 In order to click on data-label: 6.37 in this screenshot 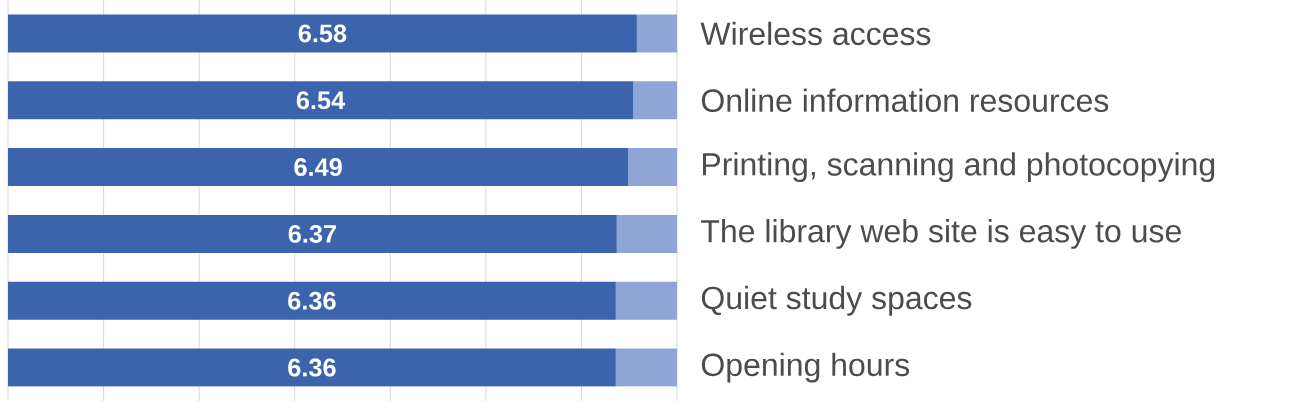, I will do `click(312, 233)`.